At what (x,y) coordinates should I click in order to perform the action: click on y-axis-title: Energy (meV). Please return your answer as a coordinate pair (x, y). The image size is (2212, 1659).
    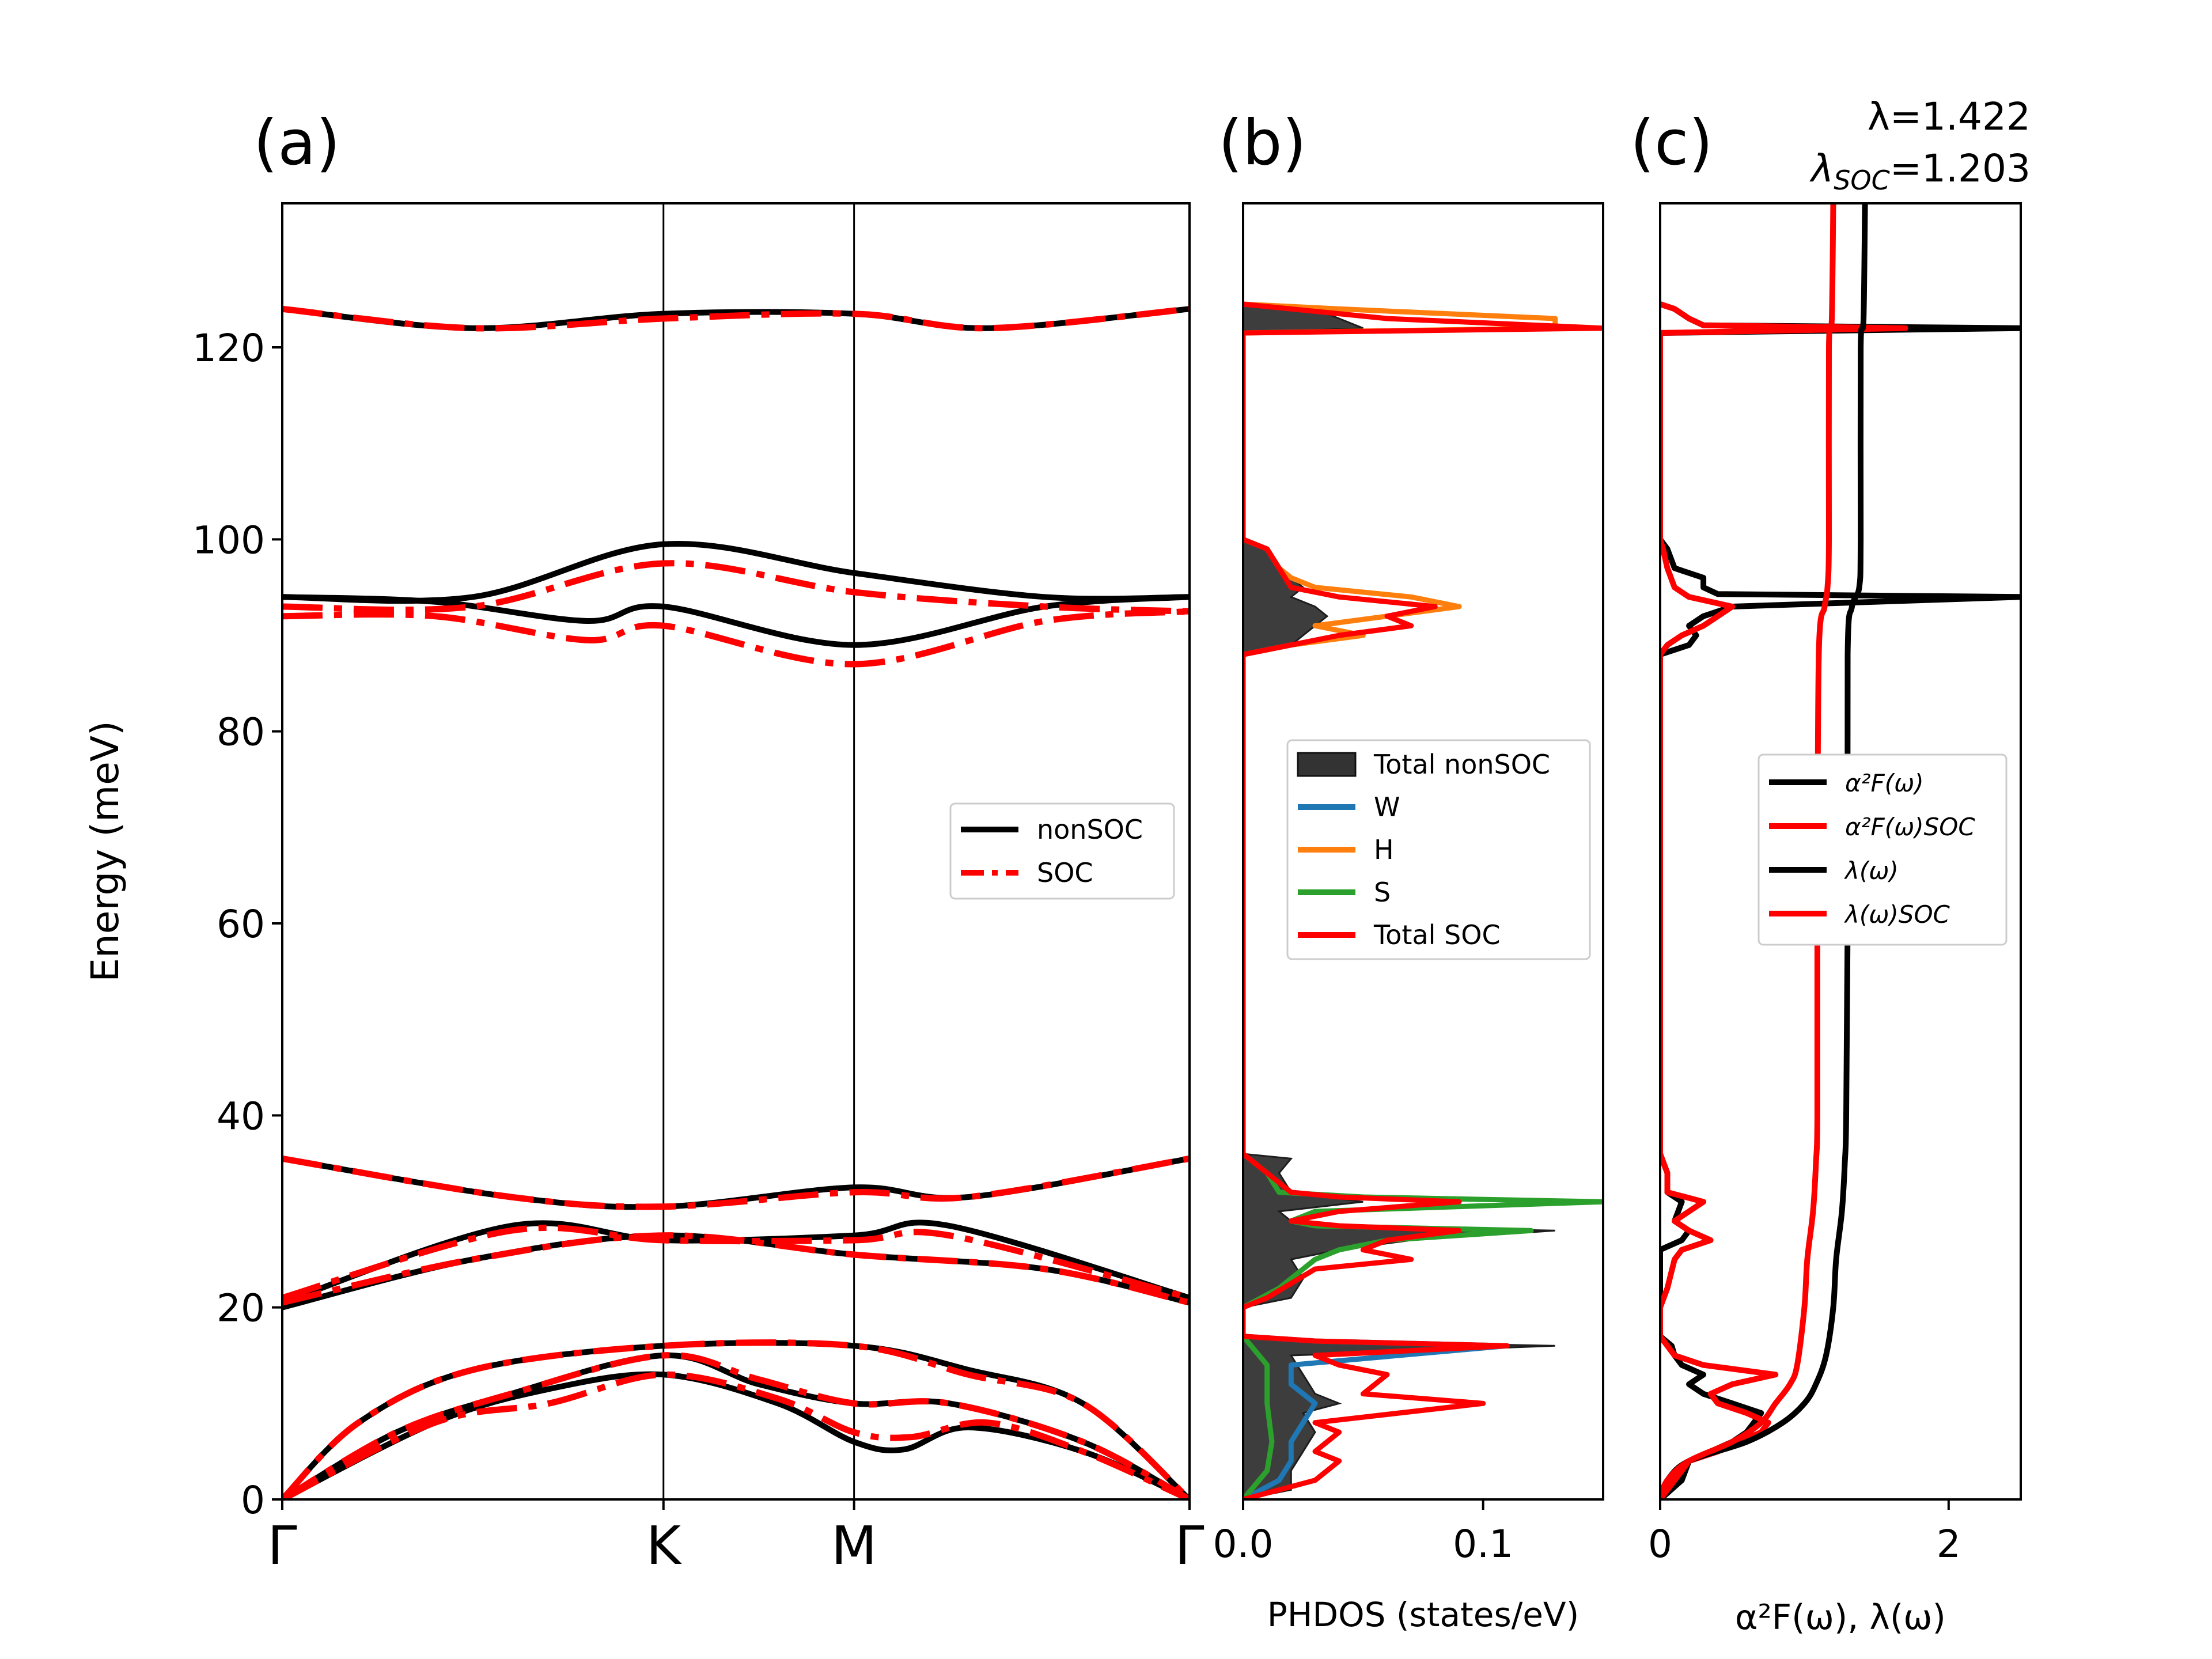
    Looking at the image, I should click on (105, 851).